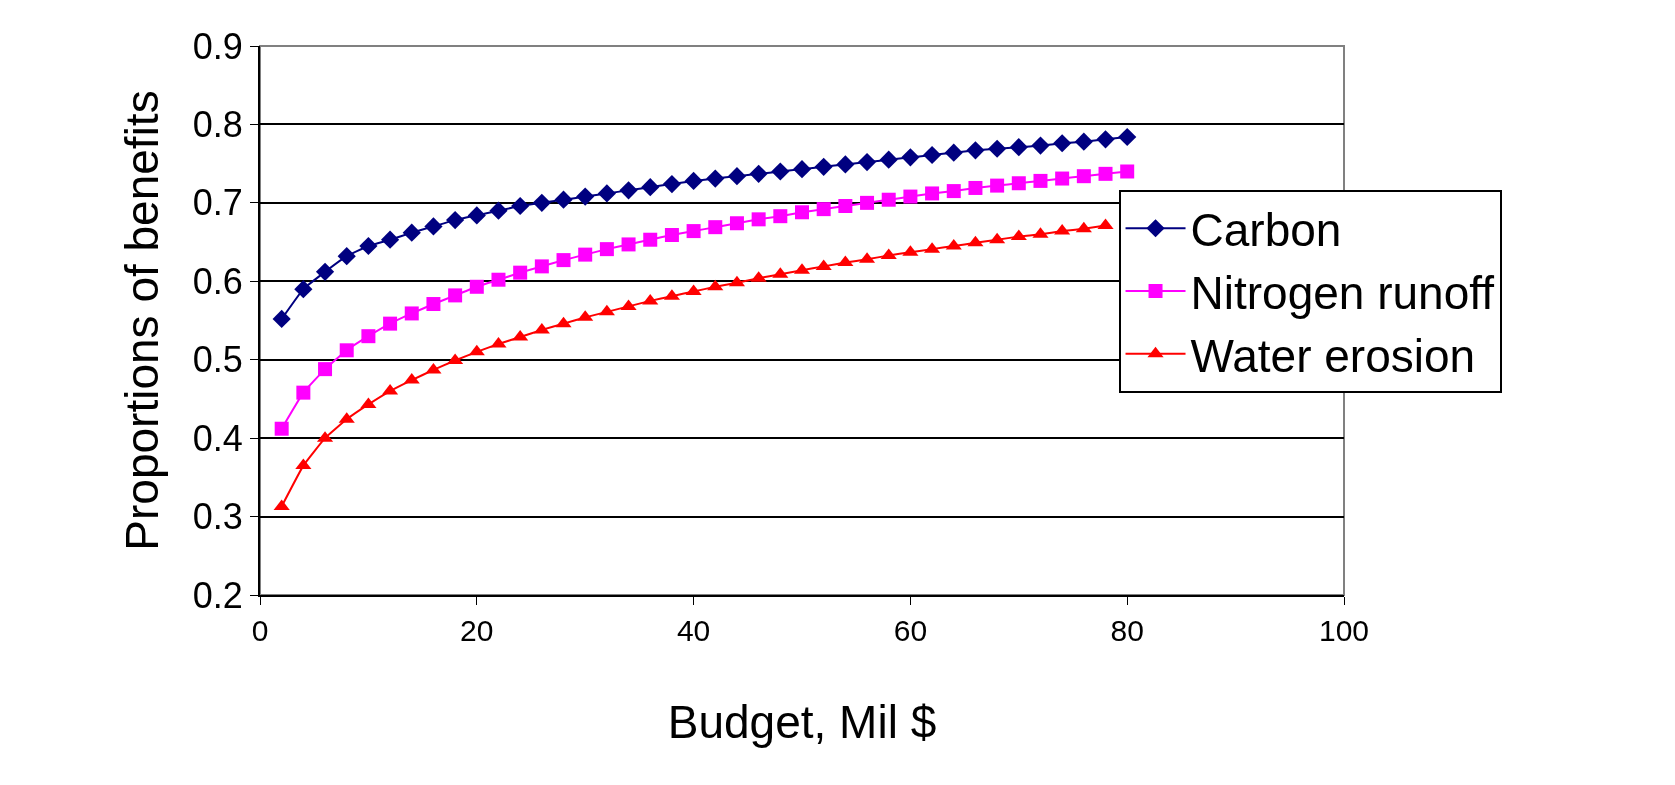 The width and height of the screenshot is (1675, 785). What do you see at coordinates (477, 630) in the screenshot?
I see `x-tick-label: 20` at bounding box center [477, 630].